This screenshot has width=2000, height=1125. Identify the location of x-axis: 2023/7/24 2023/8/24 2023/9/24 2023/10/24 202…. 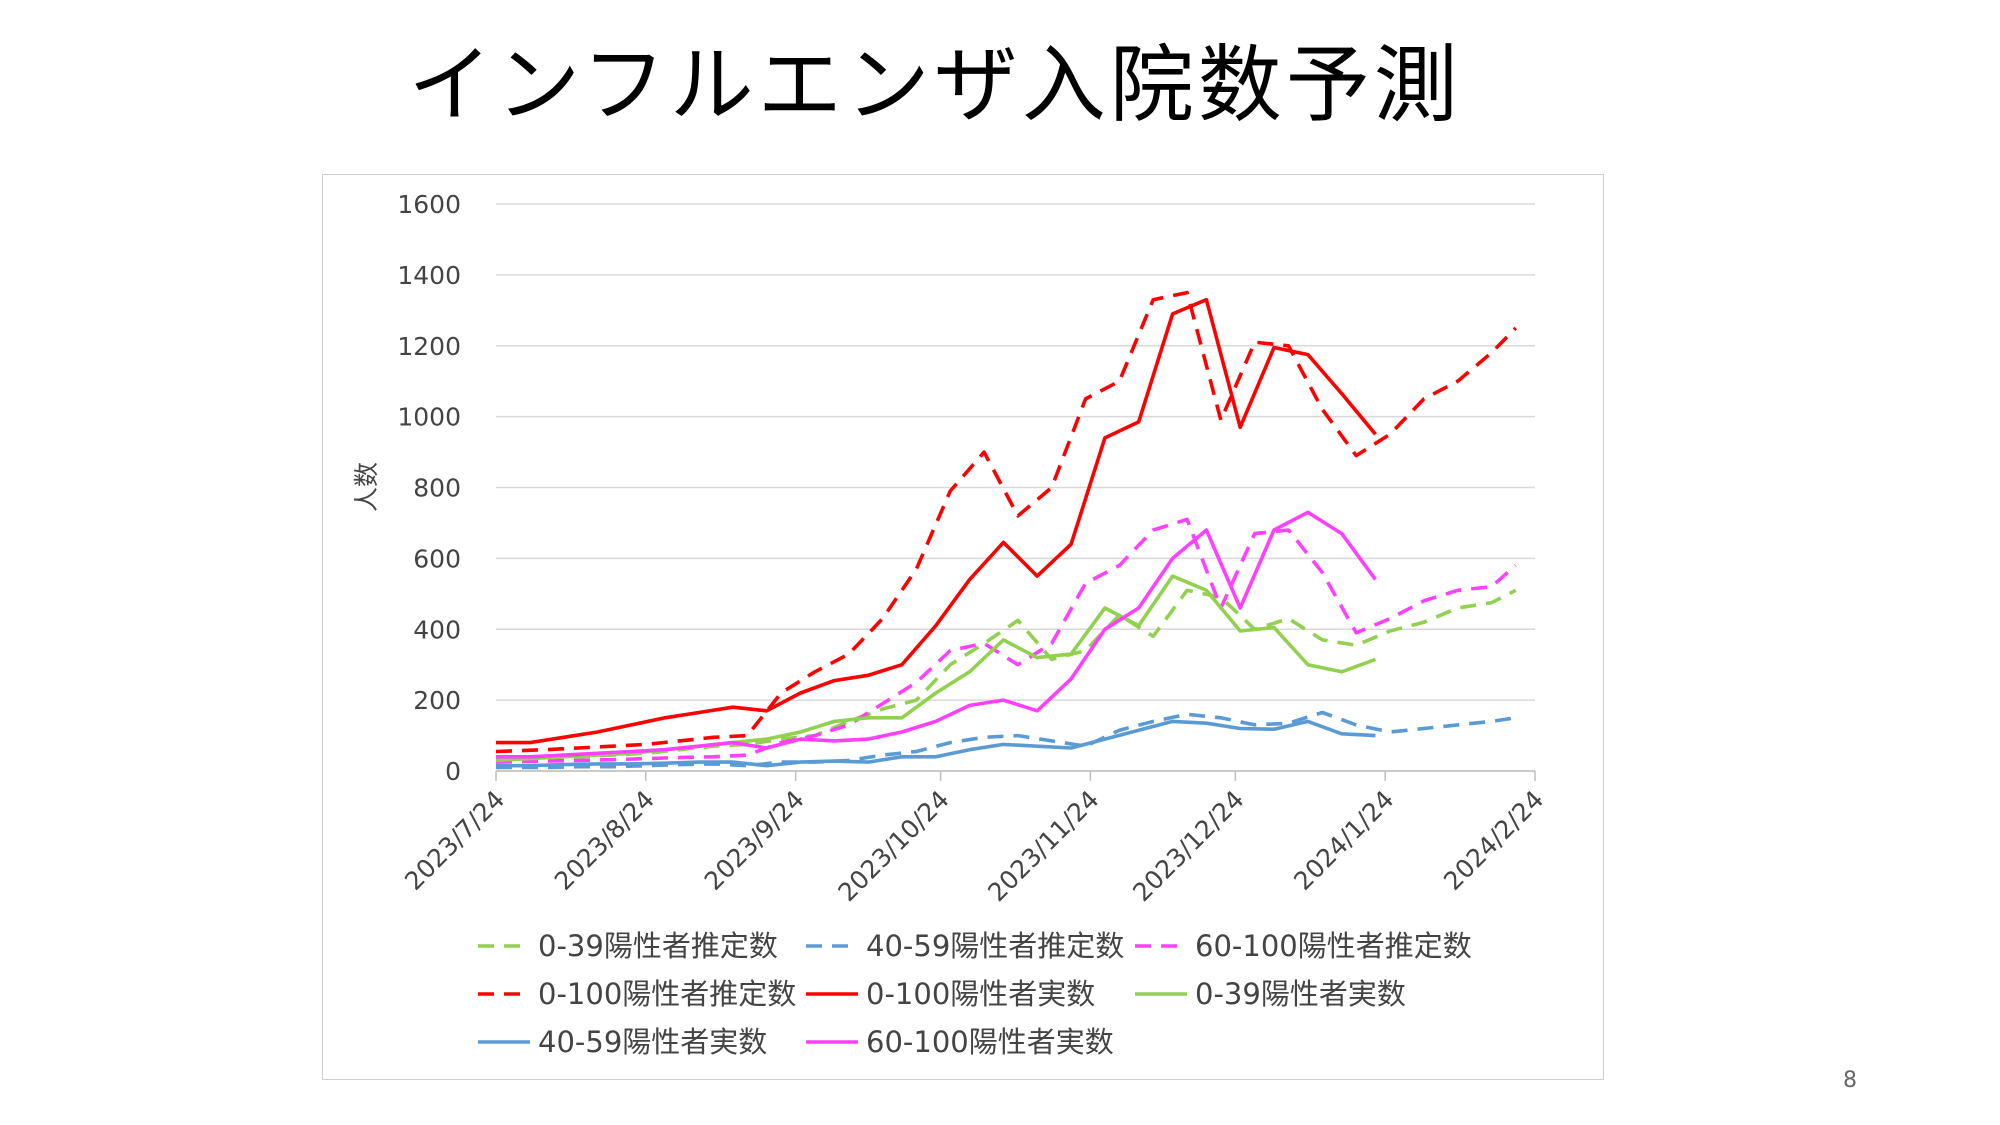
(974, 838).